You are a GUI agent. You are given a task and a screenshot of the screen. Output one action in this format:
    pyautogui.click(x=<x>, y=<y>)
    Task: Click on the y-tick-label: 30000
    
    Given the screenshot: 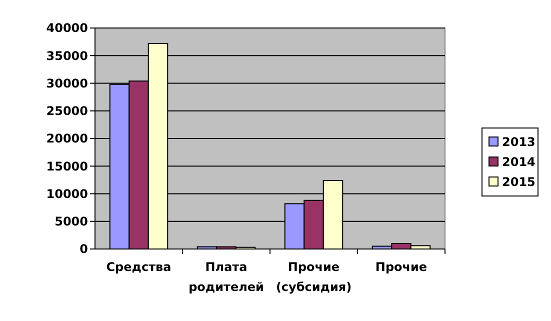 What is the action you would take?
    pyautogui.click(x=67, y=83)
    